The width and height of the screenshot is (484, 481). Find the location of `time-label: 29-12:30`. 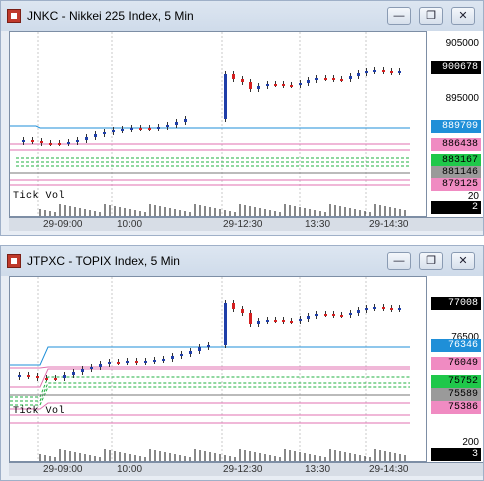

time-label: 29-12:30 is located at coordinates (243, 469).